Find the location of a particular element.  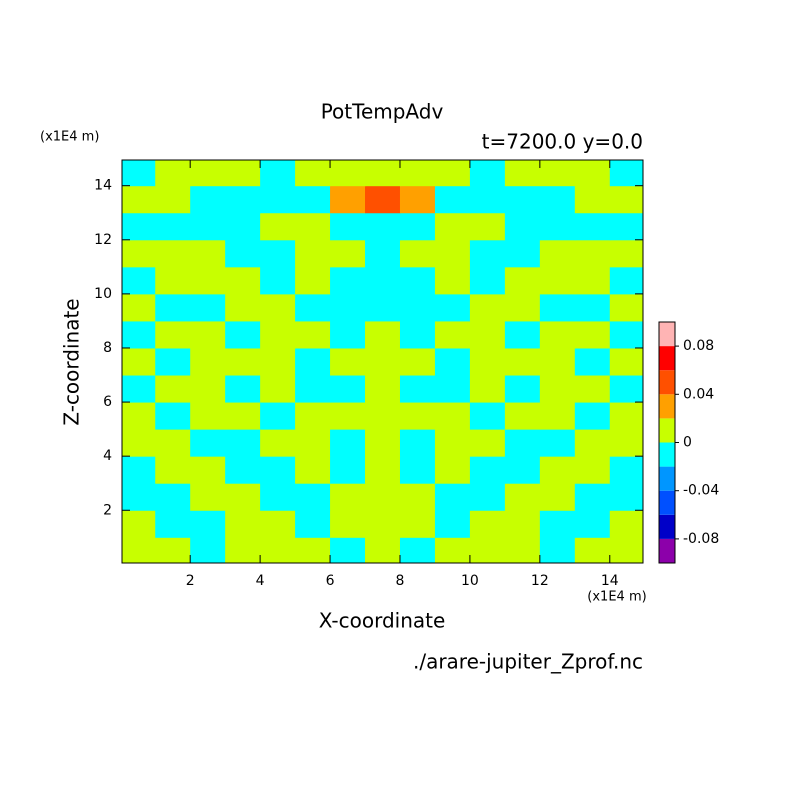

y-unit: (x1E4 m) is located at coordinates (69, 137).